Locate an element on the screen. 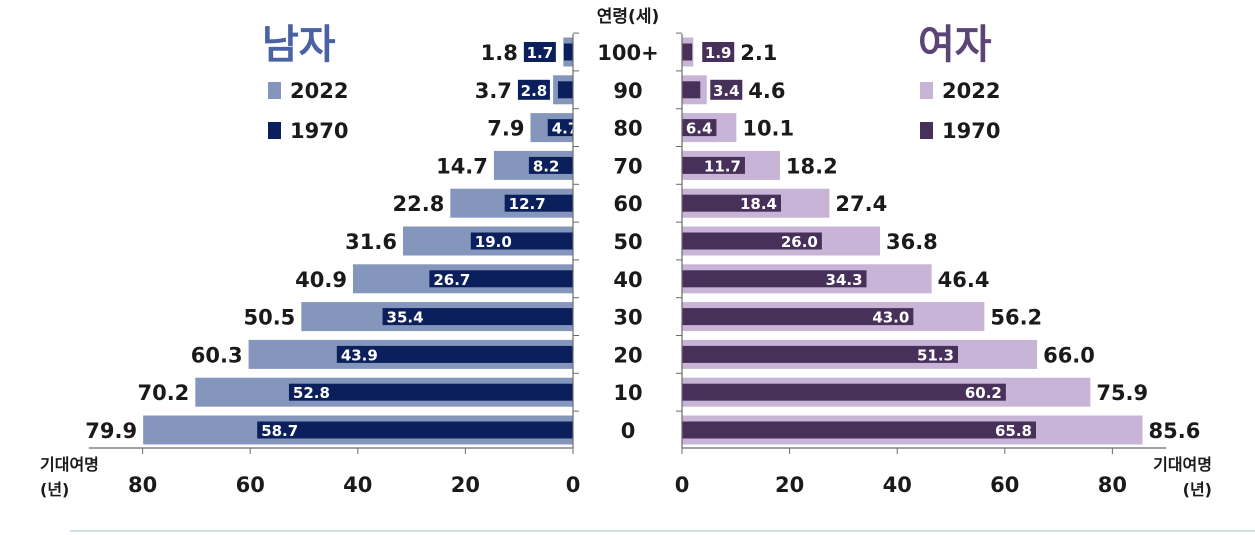  male-value-2022: 50.5 is located at coordinates (269, 318).